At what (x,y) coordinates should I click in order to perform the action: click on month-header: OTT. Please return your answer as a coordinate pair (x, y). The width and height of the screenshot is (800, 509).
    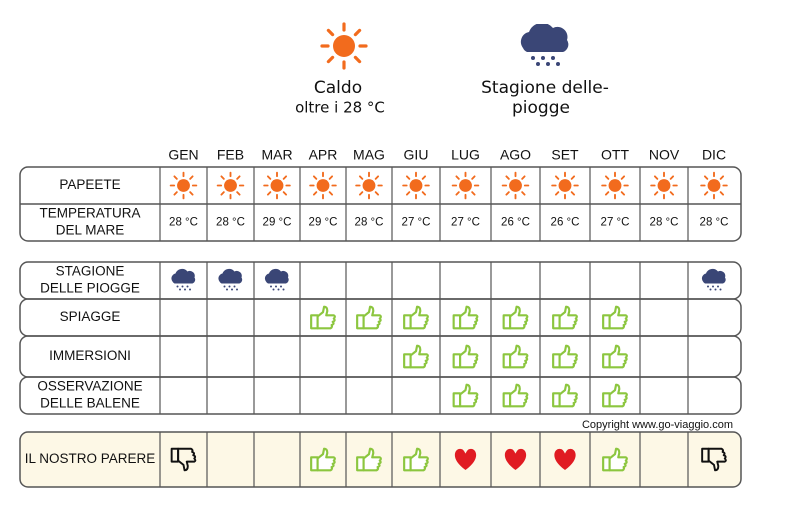
    Looking at the image, I should click on (615, 155).